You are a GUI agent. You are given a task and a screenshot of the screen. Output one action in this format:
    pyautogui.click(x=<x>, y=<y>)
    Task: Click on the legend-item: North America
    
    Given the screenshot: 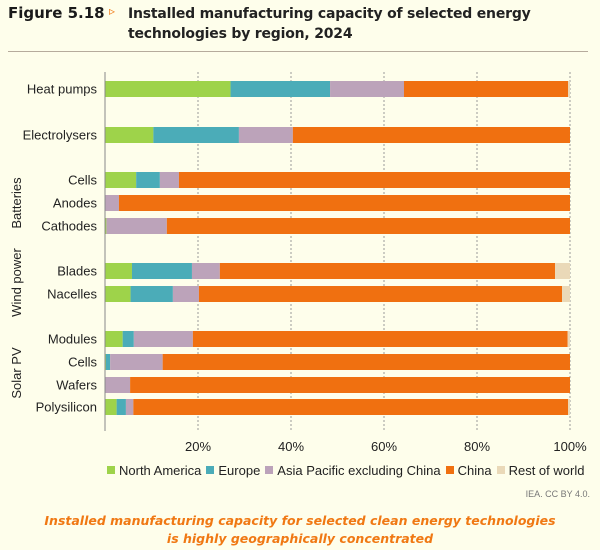 What is the action you would take?
    pyautogui.click(x=154, y=470)
    